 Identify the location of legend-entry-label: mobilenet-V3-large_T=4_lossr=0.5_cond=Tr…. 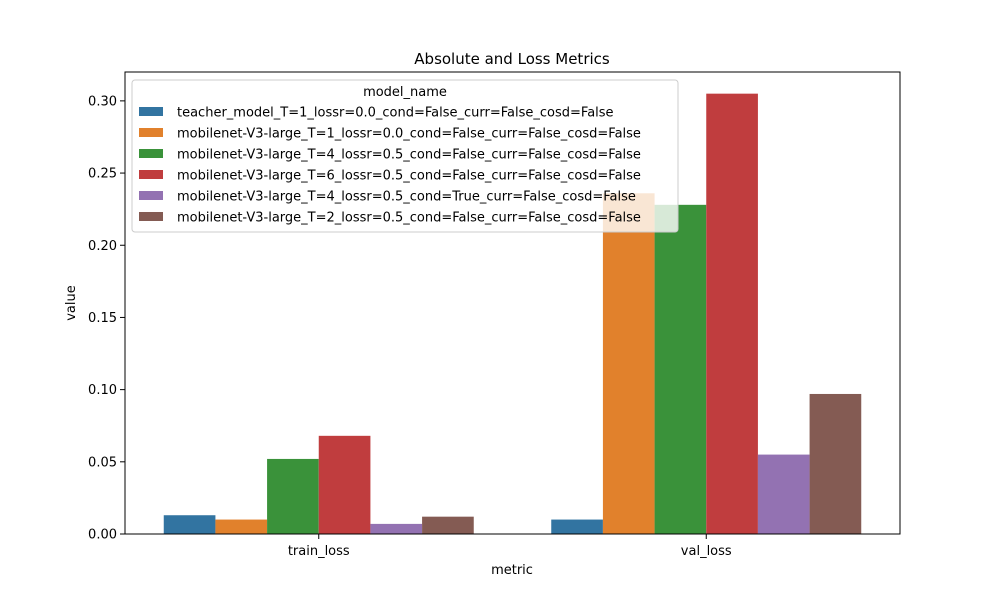
(406, 197).